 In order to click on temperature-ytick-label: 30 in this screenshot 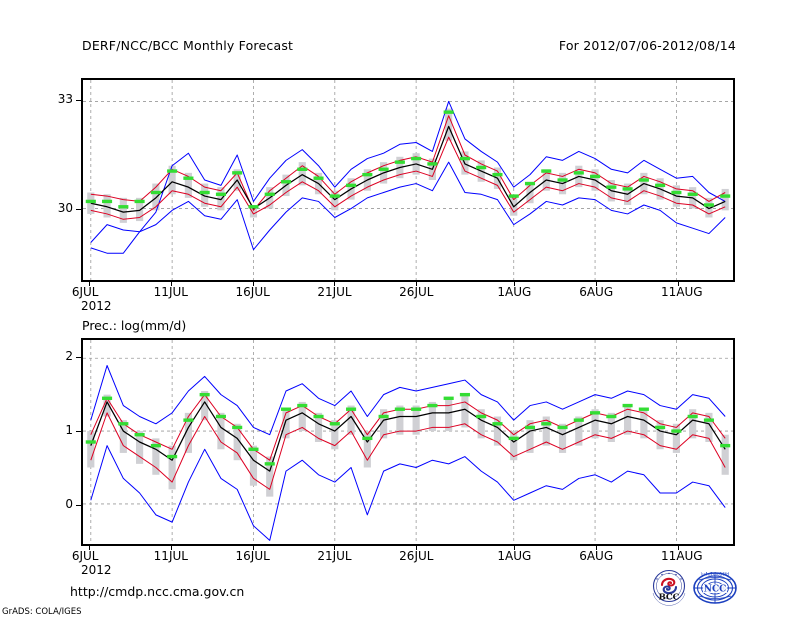, I will do `click(65, 208)`.